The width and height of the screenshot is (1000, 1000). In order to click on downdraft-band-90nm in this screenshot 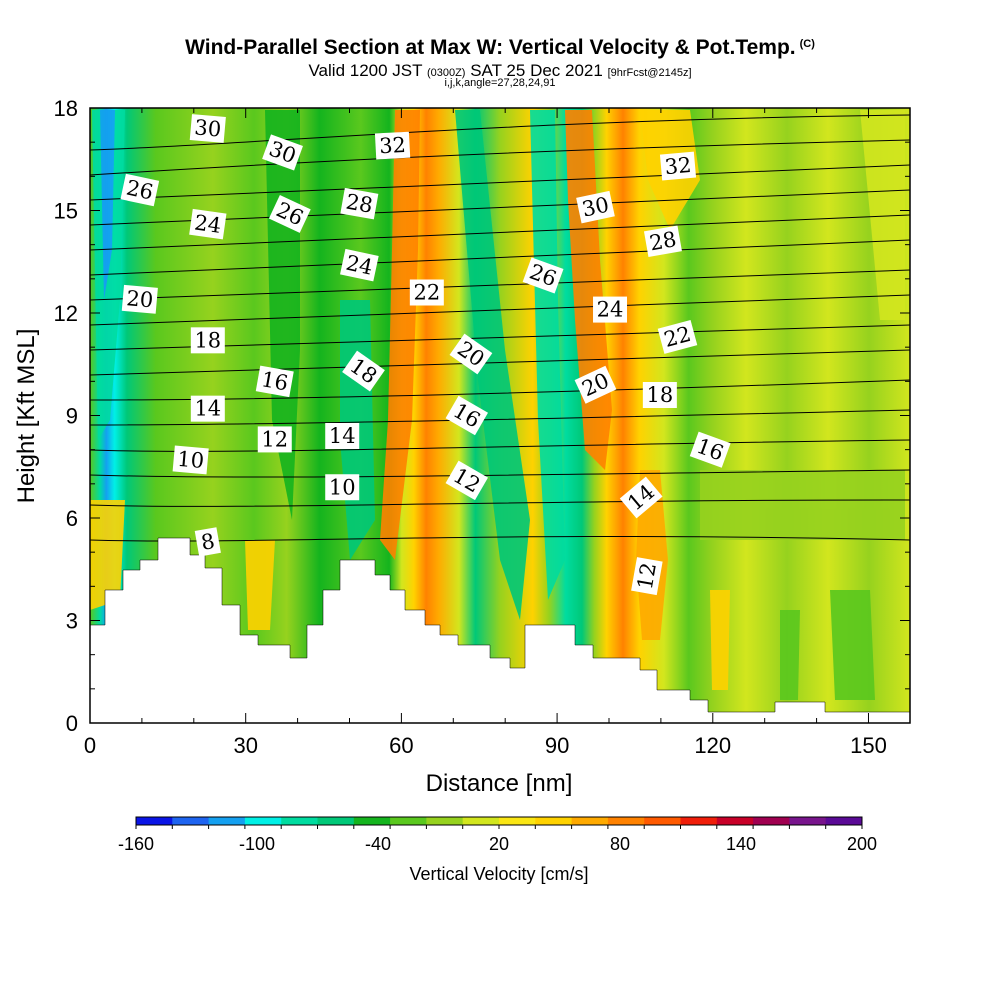, I will do `click(547, 355)`.